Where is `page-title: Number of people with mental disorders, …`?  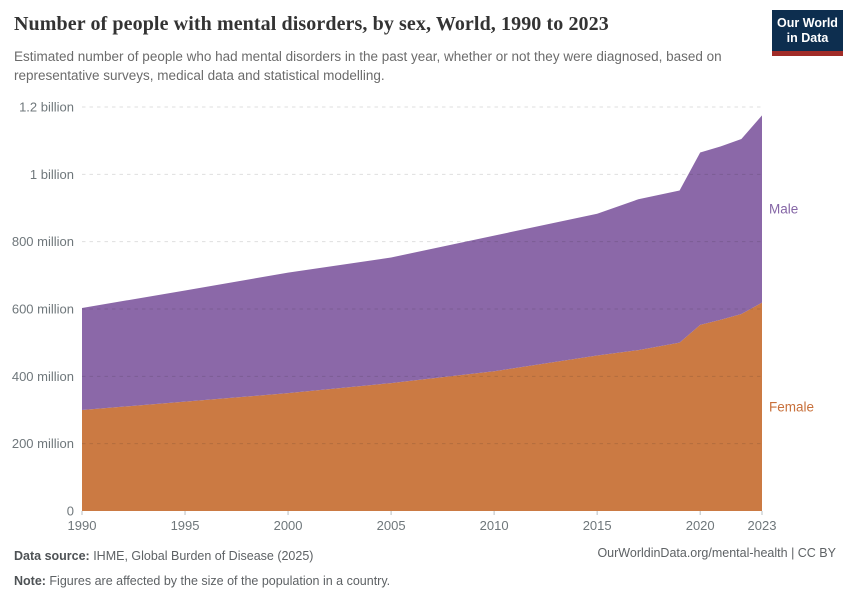
page-title: Number of people with mental disorders, … is located at coordinates (311, 24).